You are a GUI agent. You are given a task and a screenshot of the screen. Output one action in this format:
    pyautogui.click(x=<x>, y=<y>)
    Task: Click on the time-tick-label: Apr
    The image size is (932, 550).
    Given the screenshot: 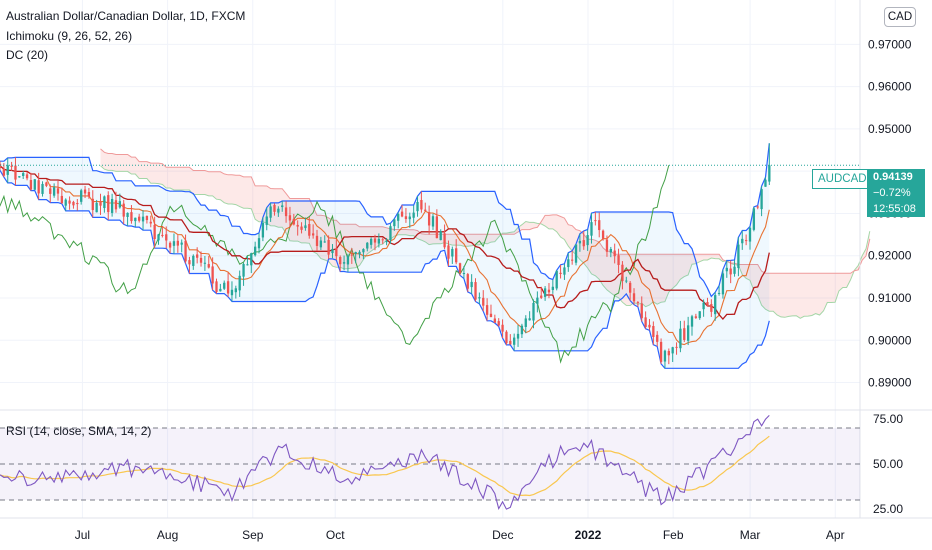 What is the action you would take?
    pyautogui.click(x=835, y=535)
    